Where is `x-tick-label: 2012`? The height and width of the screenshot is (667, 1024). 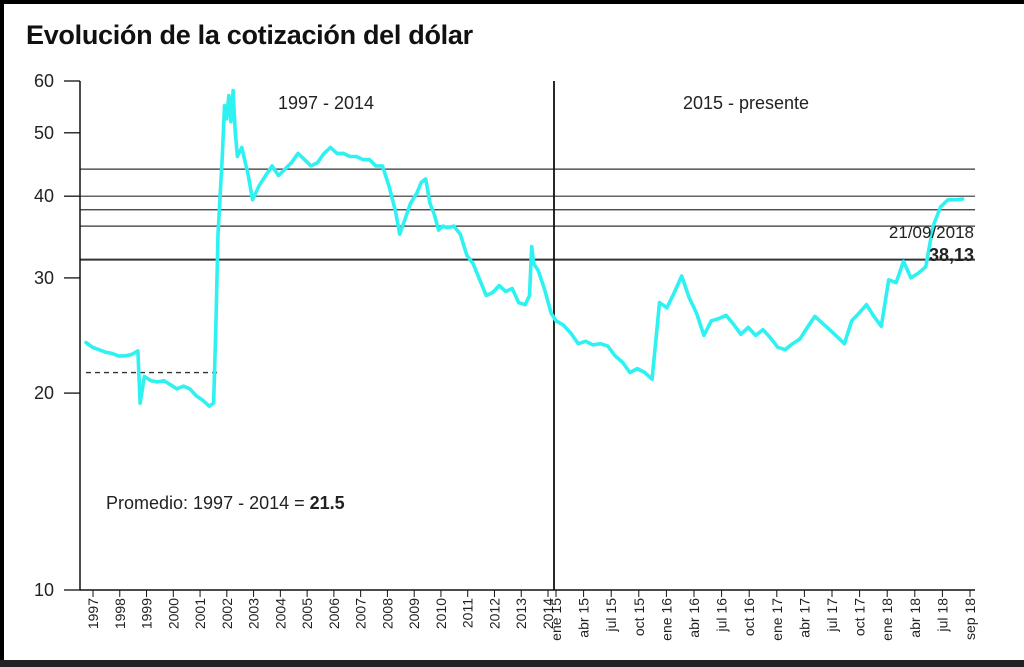 x-tick-label: 2012 is located at coordinates (494, 613).